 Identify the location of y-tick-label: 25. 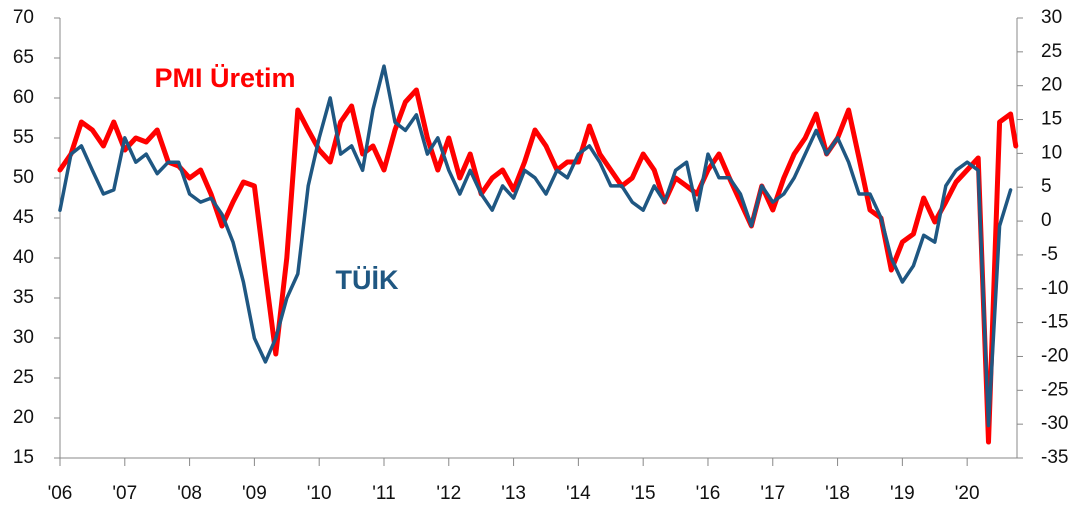
(23, 377).